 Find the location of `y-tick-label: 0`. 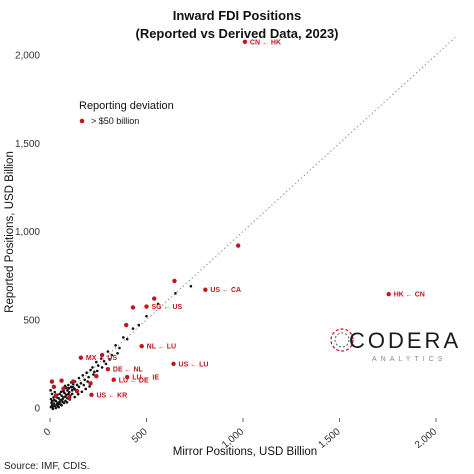

y-tick-label: 0 is located at coordinates (37, 409).